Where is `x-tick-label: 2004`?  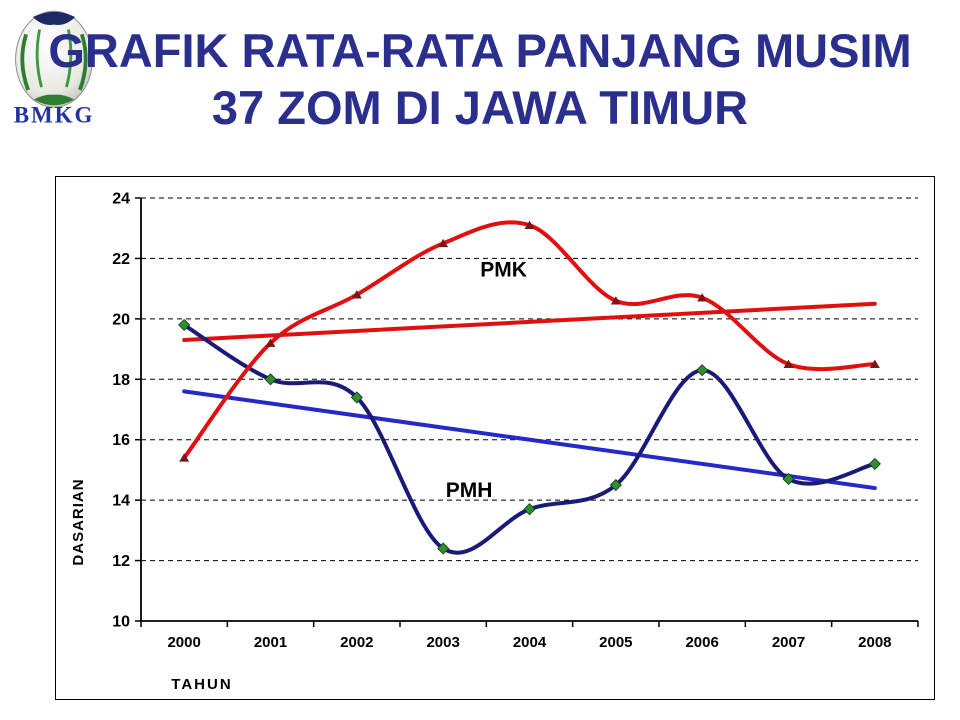
x-tick-label: 2004 is located at coordinates (530, 642).